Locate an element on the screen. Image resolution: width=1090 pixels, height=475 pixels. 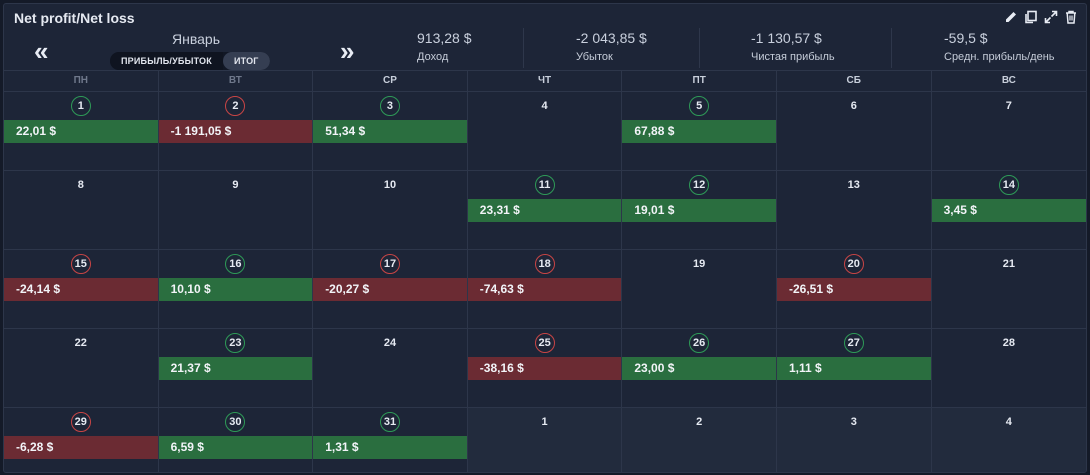
day-number: 2 is located at coordinates (235, 106).